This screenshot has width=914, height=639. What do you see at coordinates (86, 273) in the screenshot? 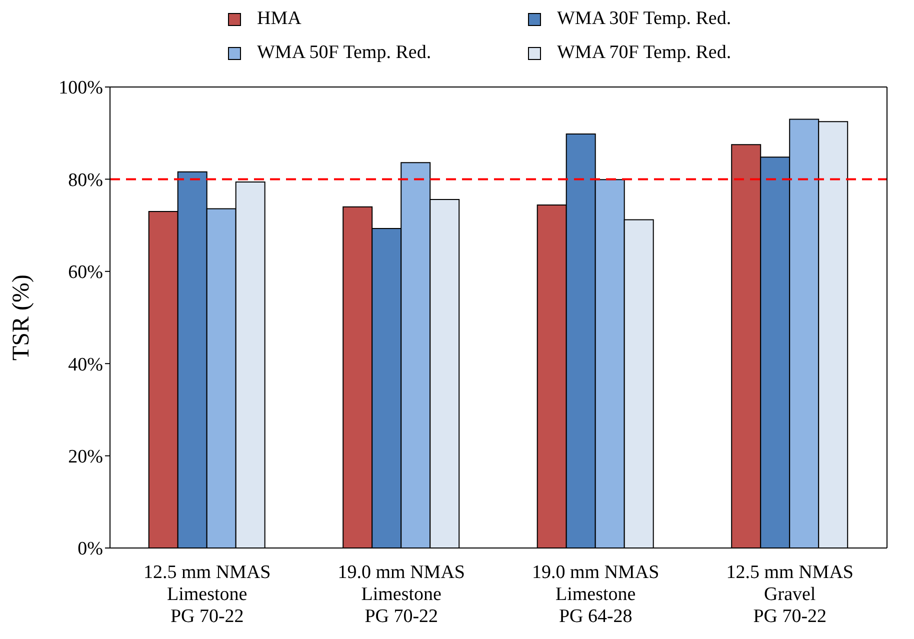
I see `y-tick-label: 60%` at bounding box center [86, 273].